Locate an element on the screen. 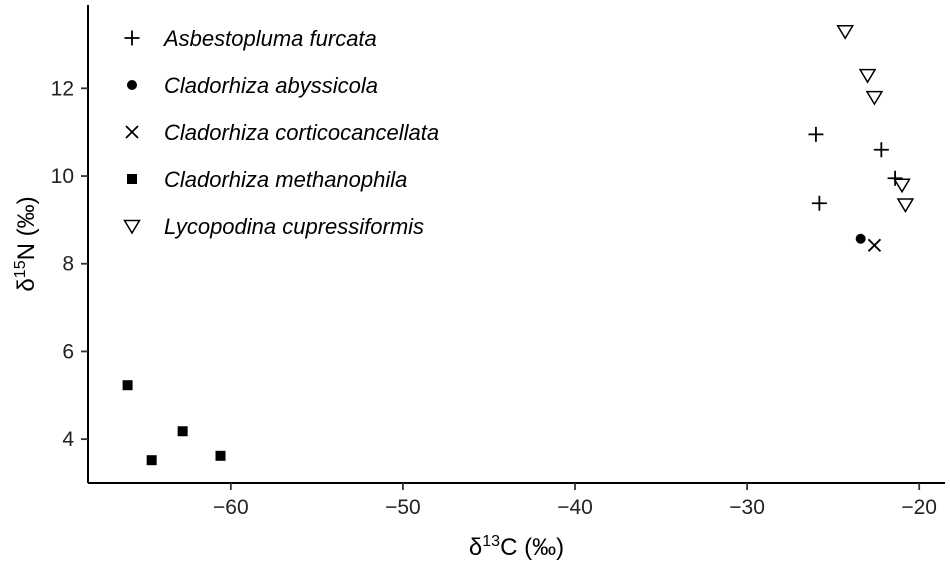 This screenshot has height=563, width=950. legend-label: Cladorhiza corticocancellata is located at coordinates (301, 132).